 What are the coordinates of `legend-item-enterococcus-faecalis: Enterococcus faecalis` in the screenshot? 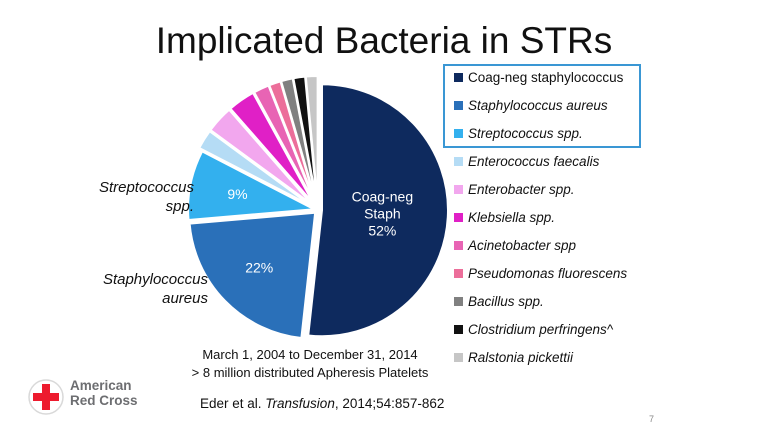 It's located at (526, 163).